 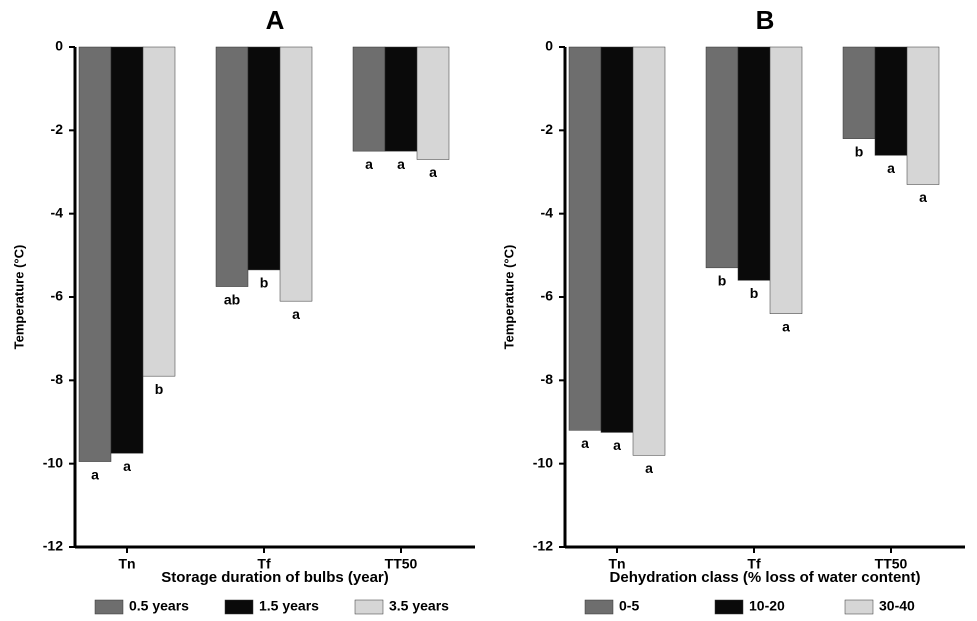 I want to click on significance-letter: ab, so click(x=232, y=299).